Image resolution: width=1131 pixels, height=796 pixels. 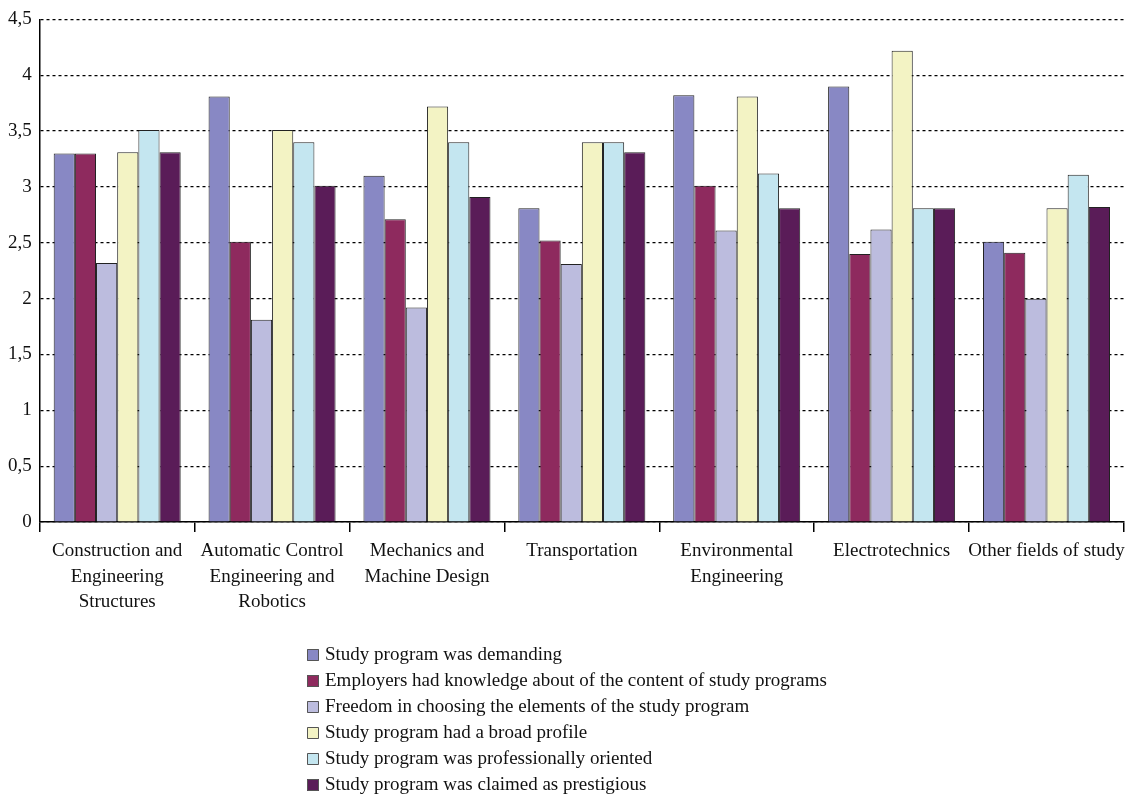 What do you see at coordinates (117, 575) in the screenshot?
I see `x-tick-label: Construction and Engineering Structures` at bounding box center [117, 575].